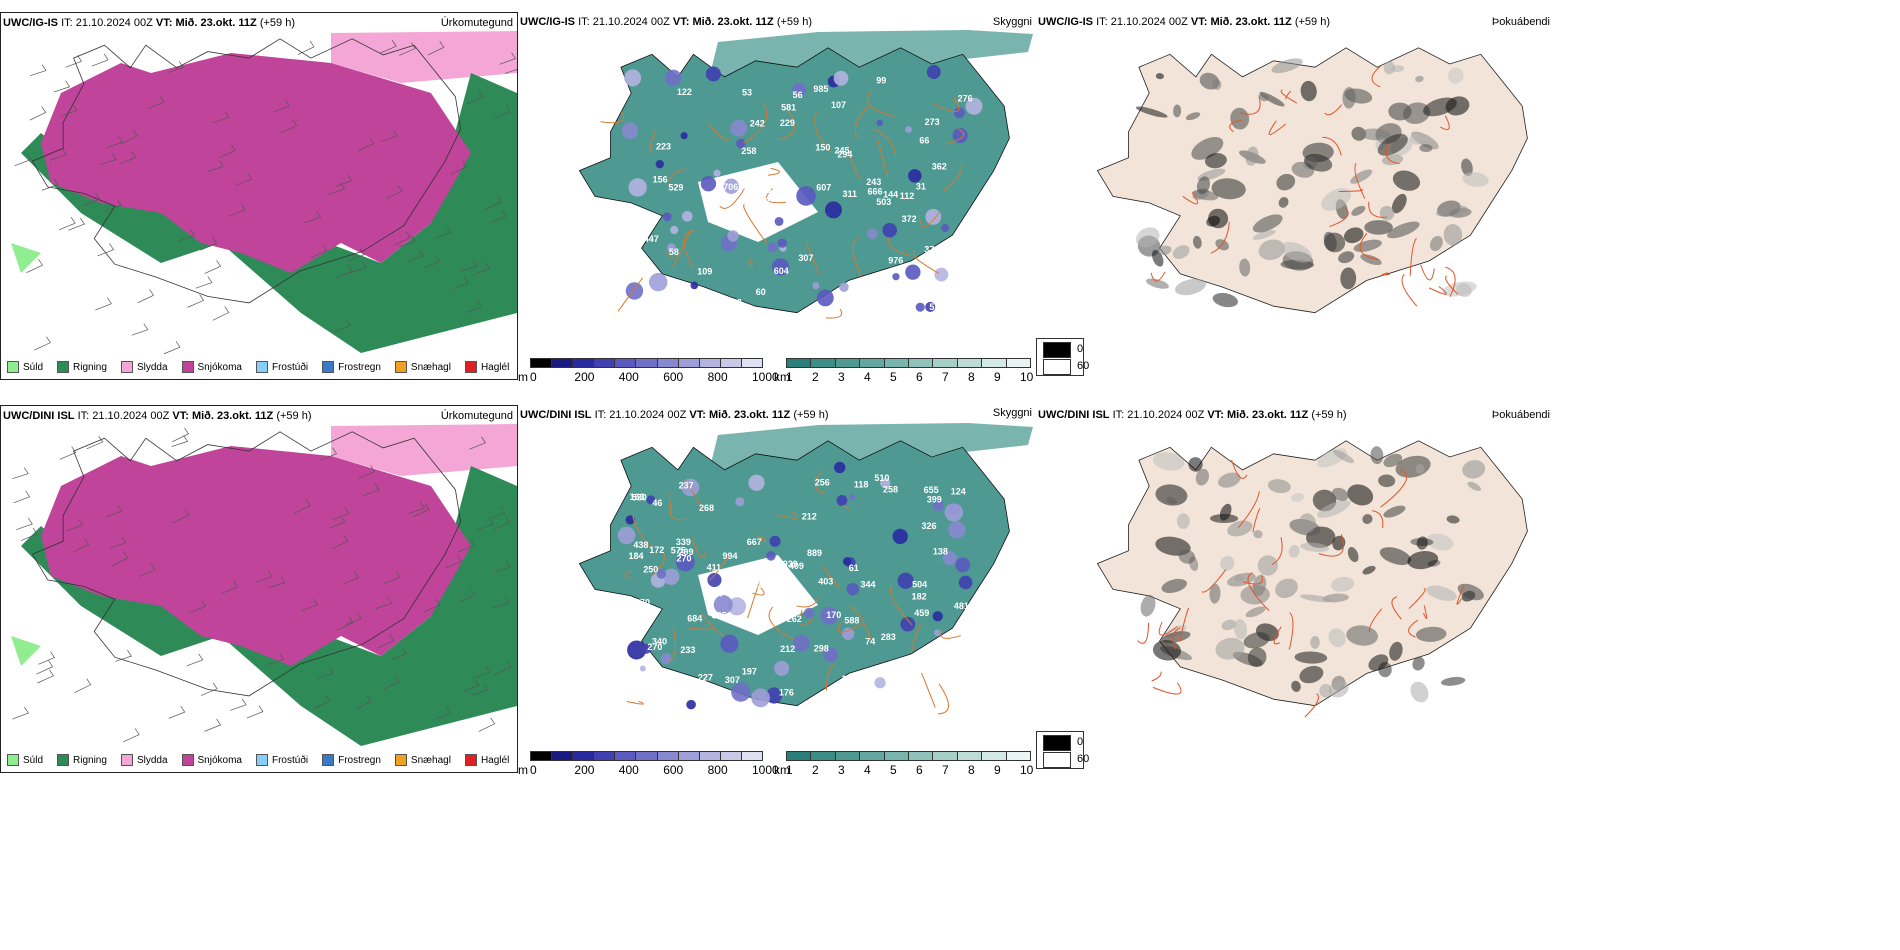 Image resolution: width=1900 pixels, height=950 pixels. I want to click on visibility-value: 124, so click(958, 491).